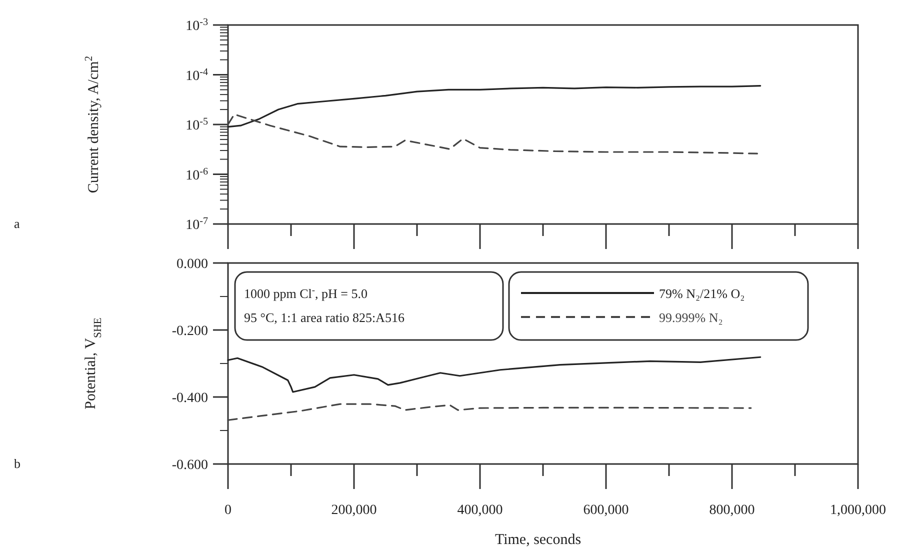 Image resolution: width=899 pixels, height=553 pixels. Describe the element at coordinates (306, 293) in the screenshot. I see `annotation: 1000 ppm Cl$^{-}$, pH = 5.0` at that location.